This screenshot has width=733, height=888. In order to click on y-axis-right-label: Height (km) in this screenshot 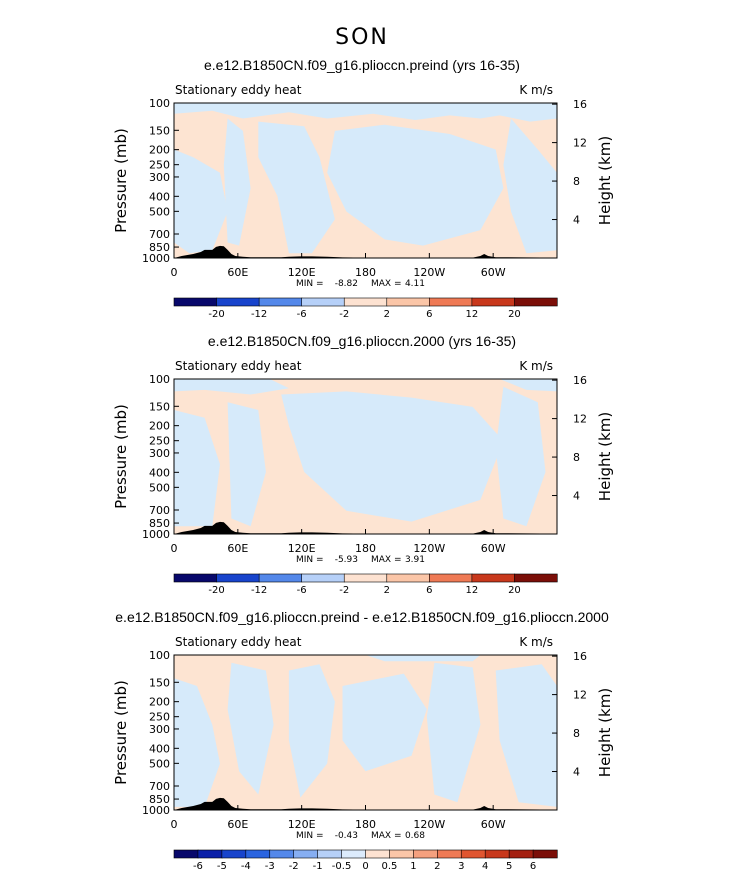, I will do `click(605, 456)`.